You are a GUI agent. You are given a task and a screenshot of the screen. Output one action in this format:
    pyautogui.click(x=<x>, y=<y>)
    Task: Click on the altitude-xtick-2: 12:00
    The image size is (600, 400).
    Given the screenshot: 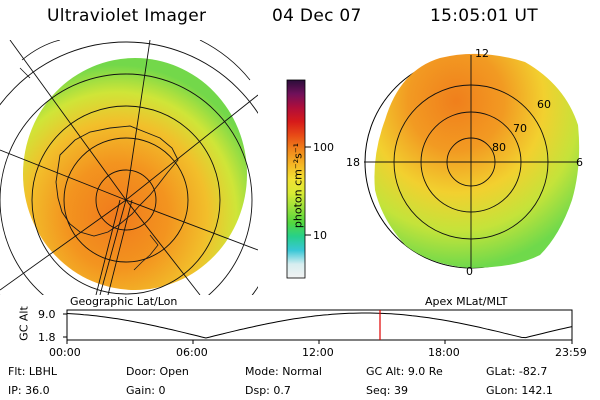 What is the action you would take?
    pyautogui.click(x=318, y=352)
    